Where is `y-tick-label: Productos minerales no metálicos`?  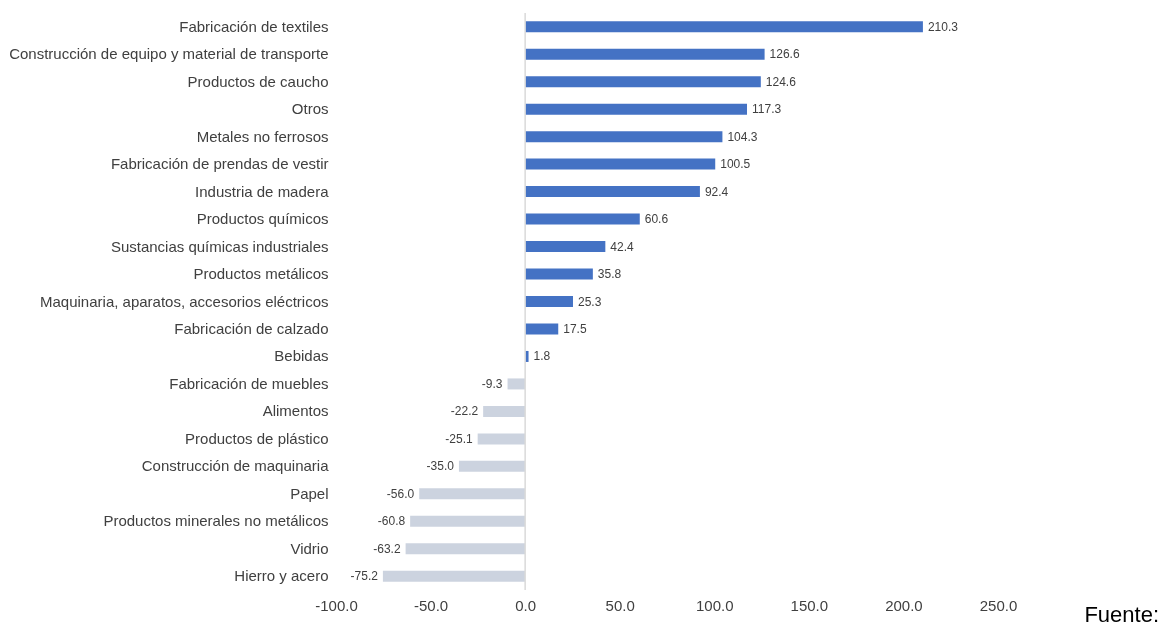 y-tick-label: Productos minerales no metálicos is located at coordinates (216, 521).